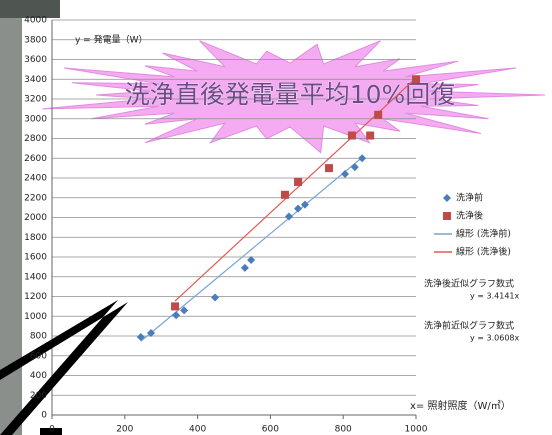 The width and height of the screenshot is (552, 435). I want to click on callout, so click(64, 367).